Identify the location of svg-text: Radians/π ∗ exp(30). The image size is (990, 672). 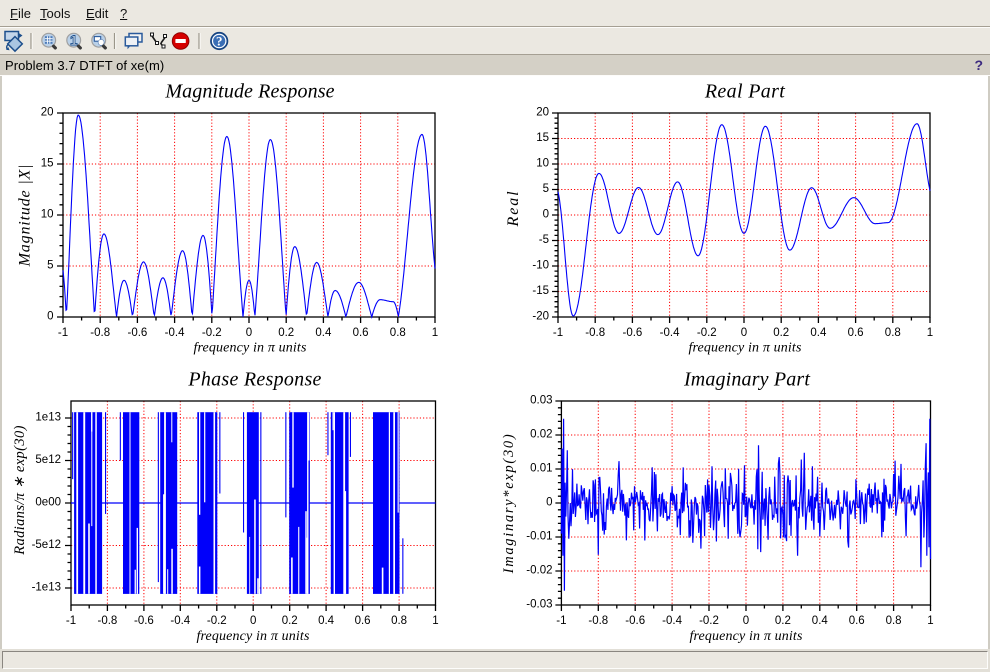
(20, 490).